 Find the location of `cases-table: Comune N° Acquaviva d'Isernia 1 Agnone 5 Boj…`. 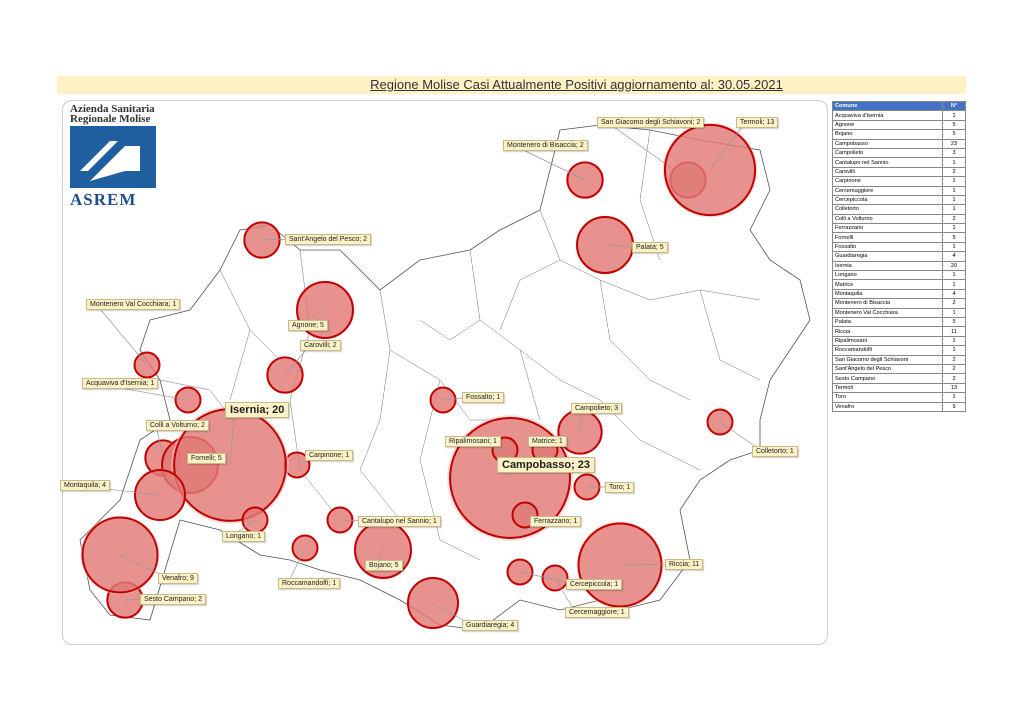

cases-table: Comune N° Acquaviva d'Isernia 1 Agnone 5 Boj… is located at coordinates (899, 256).